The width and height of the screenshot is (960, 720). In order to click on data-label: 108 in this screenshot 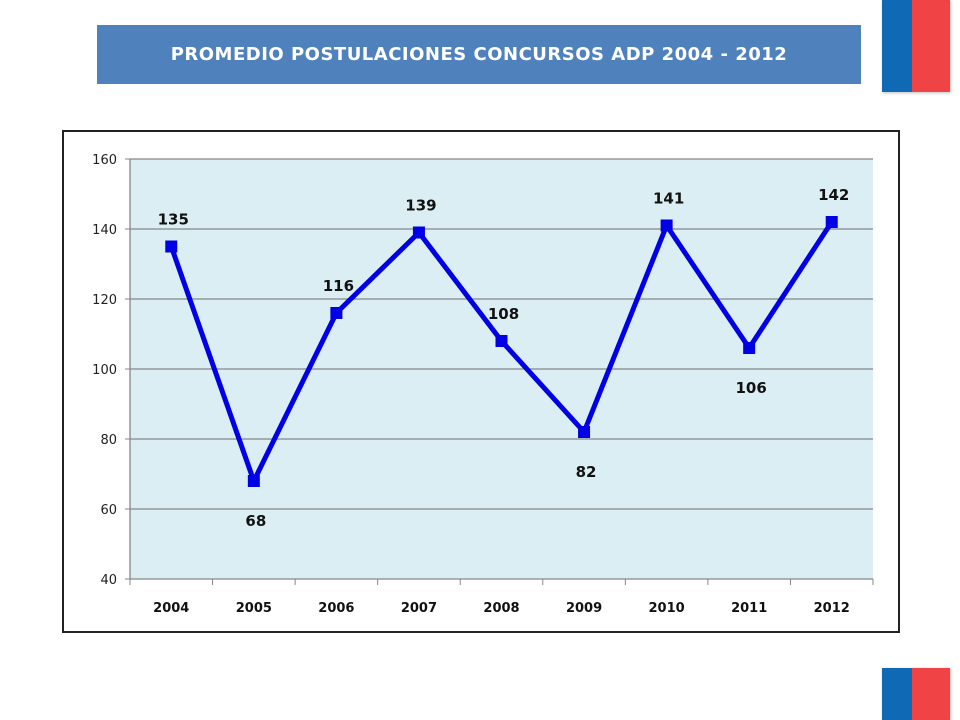, I will do `click(503, 314)`.